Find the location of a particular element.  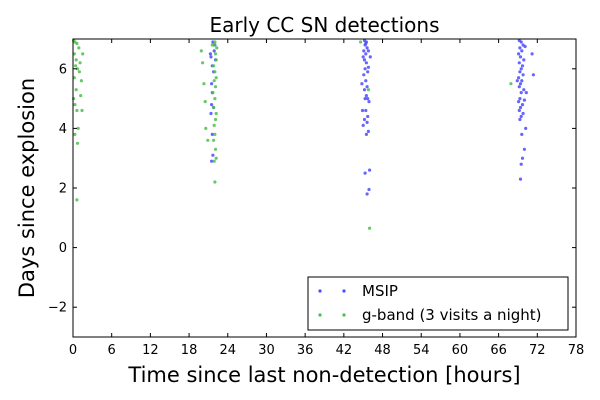

x-tick-label: 72 is located at coordinates (537, 350).